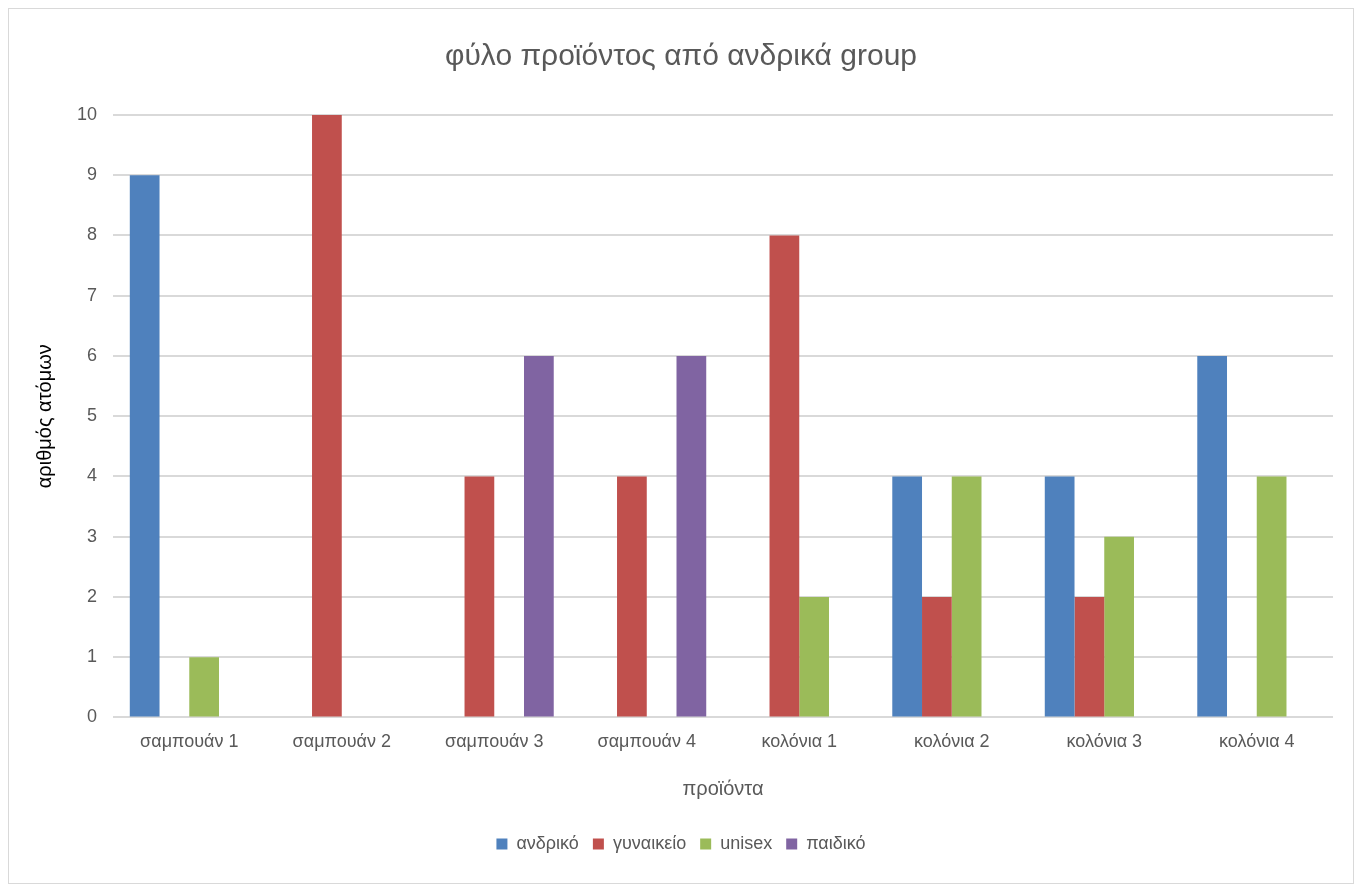 The image size is (1362, 892). I want to click on x-tick-label: κολόνια 3, so click(1104, 741).